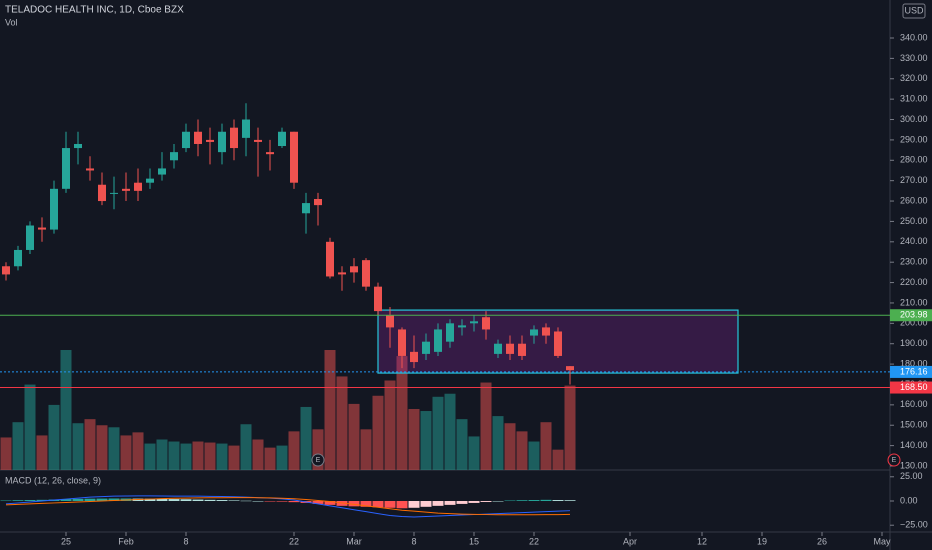 This screenshot has height=550, width=932. What do you see at coordinates (882, 541) in the screenshot?
I see `x-tick-label: May` at bounding box center [882, 541].